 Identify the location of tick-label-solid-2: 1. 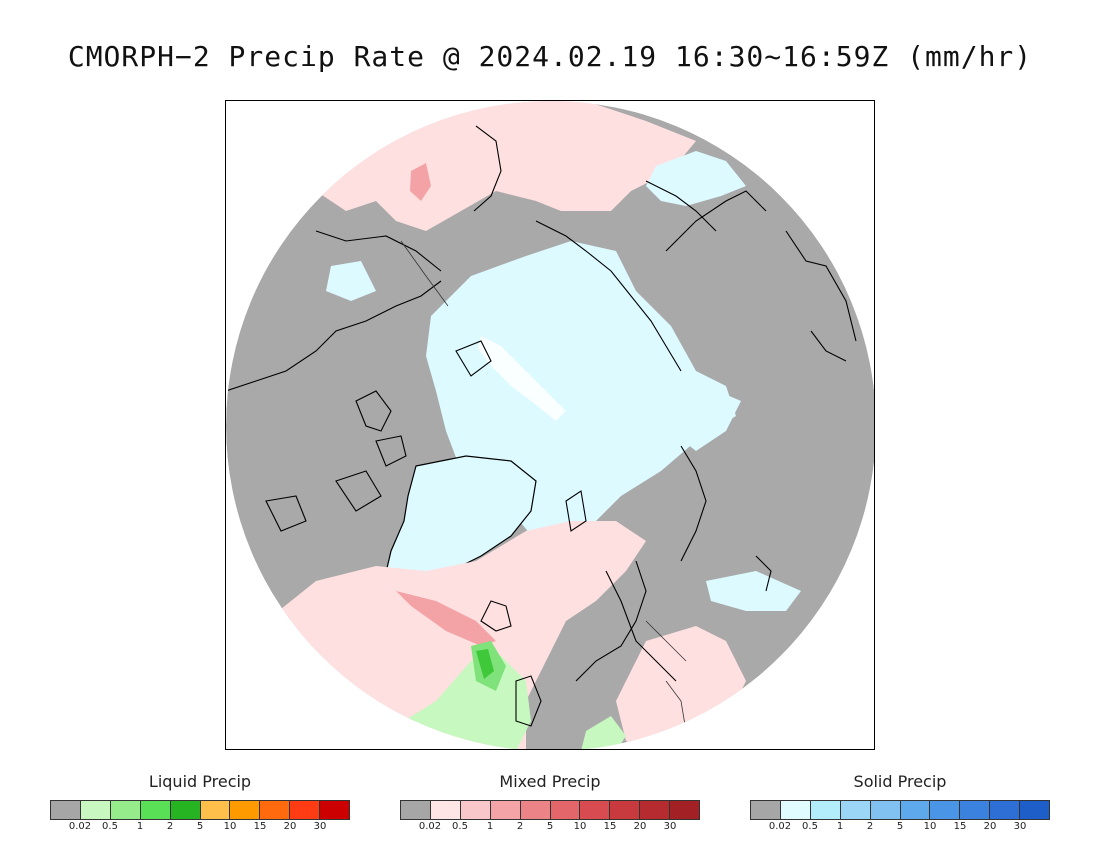
(840, 826).